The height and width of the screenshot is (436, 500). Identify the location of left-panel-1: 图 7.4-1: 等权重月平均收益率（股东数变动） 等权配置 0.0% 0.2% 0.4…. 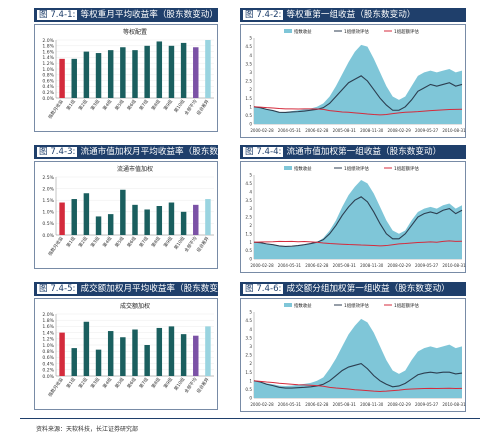
(126, 70).